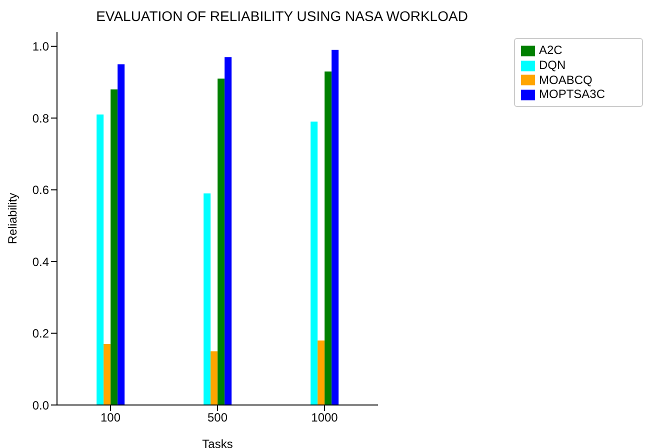 This screenshot has width=649, height=448. I want to click on x-axis-title: Tasks, so click(217, 442).